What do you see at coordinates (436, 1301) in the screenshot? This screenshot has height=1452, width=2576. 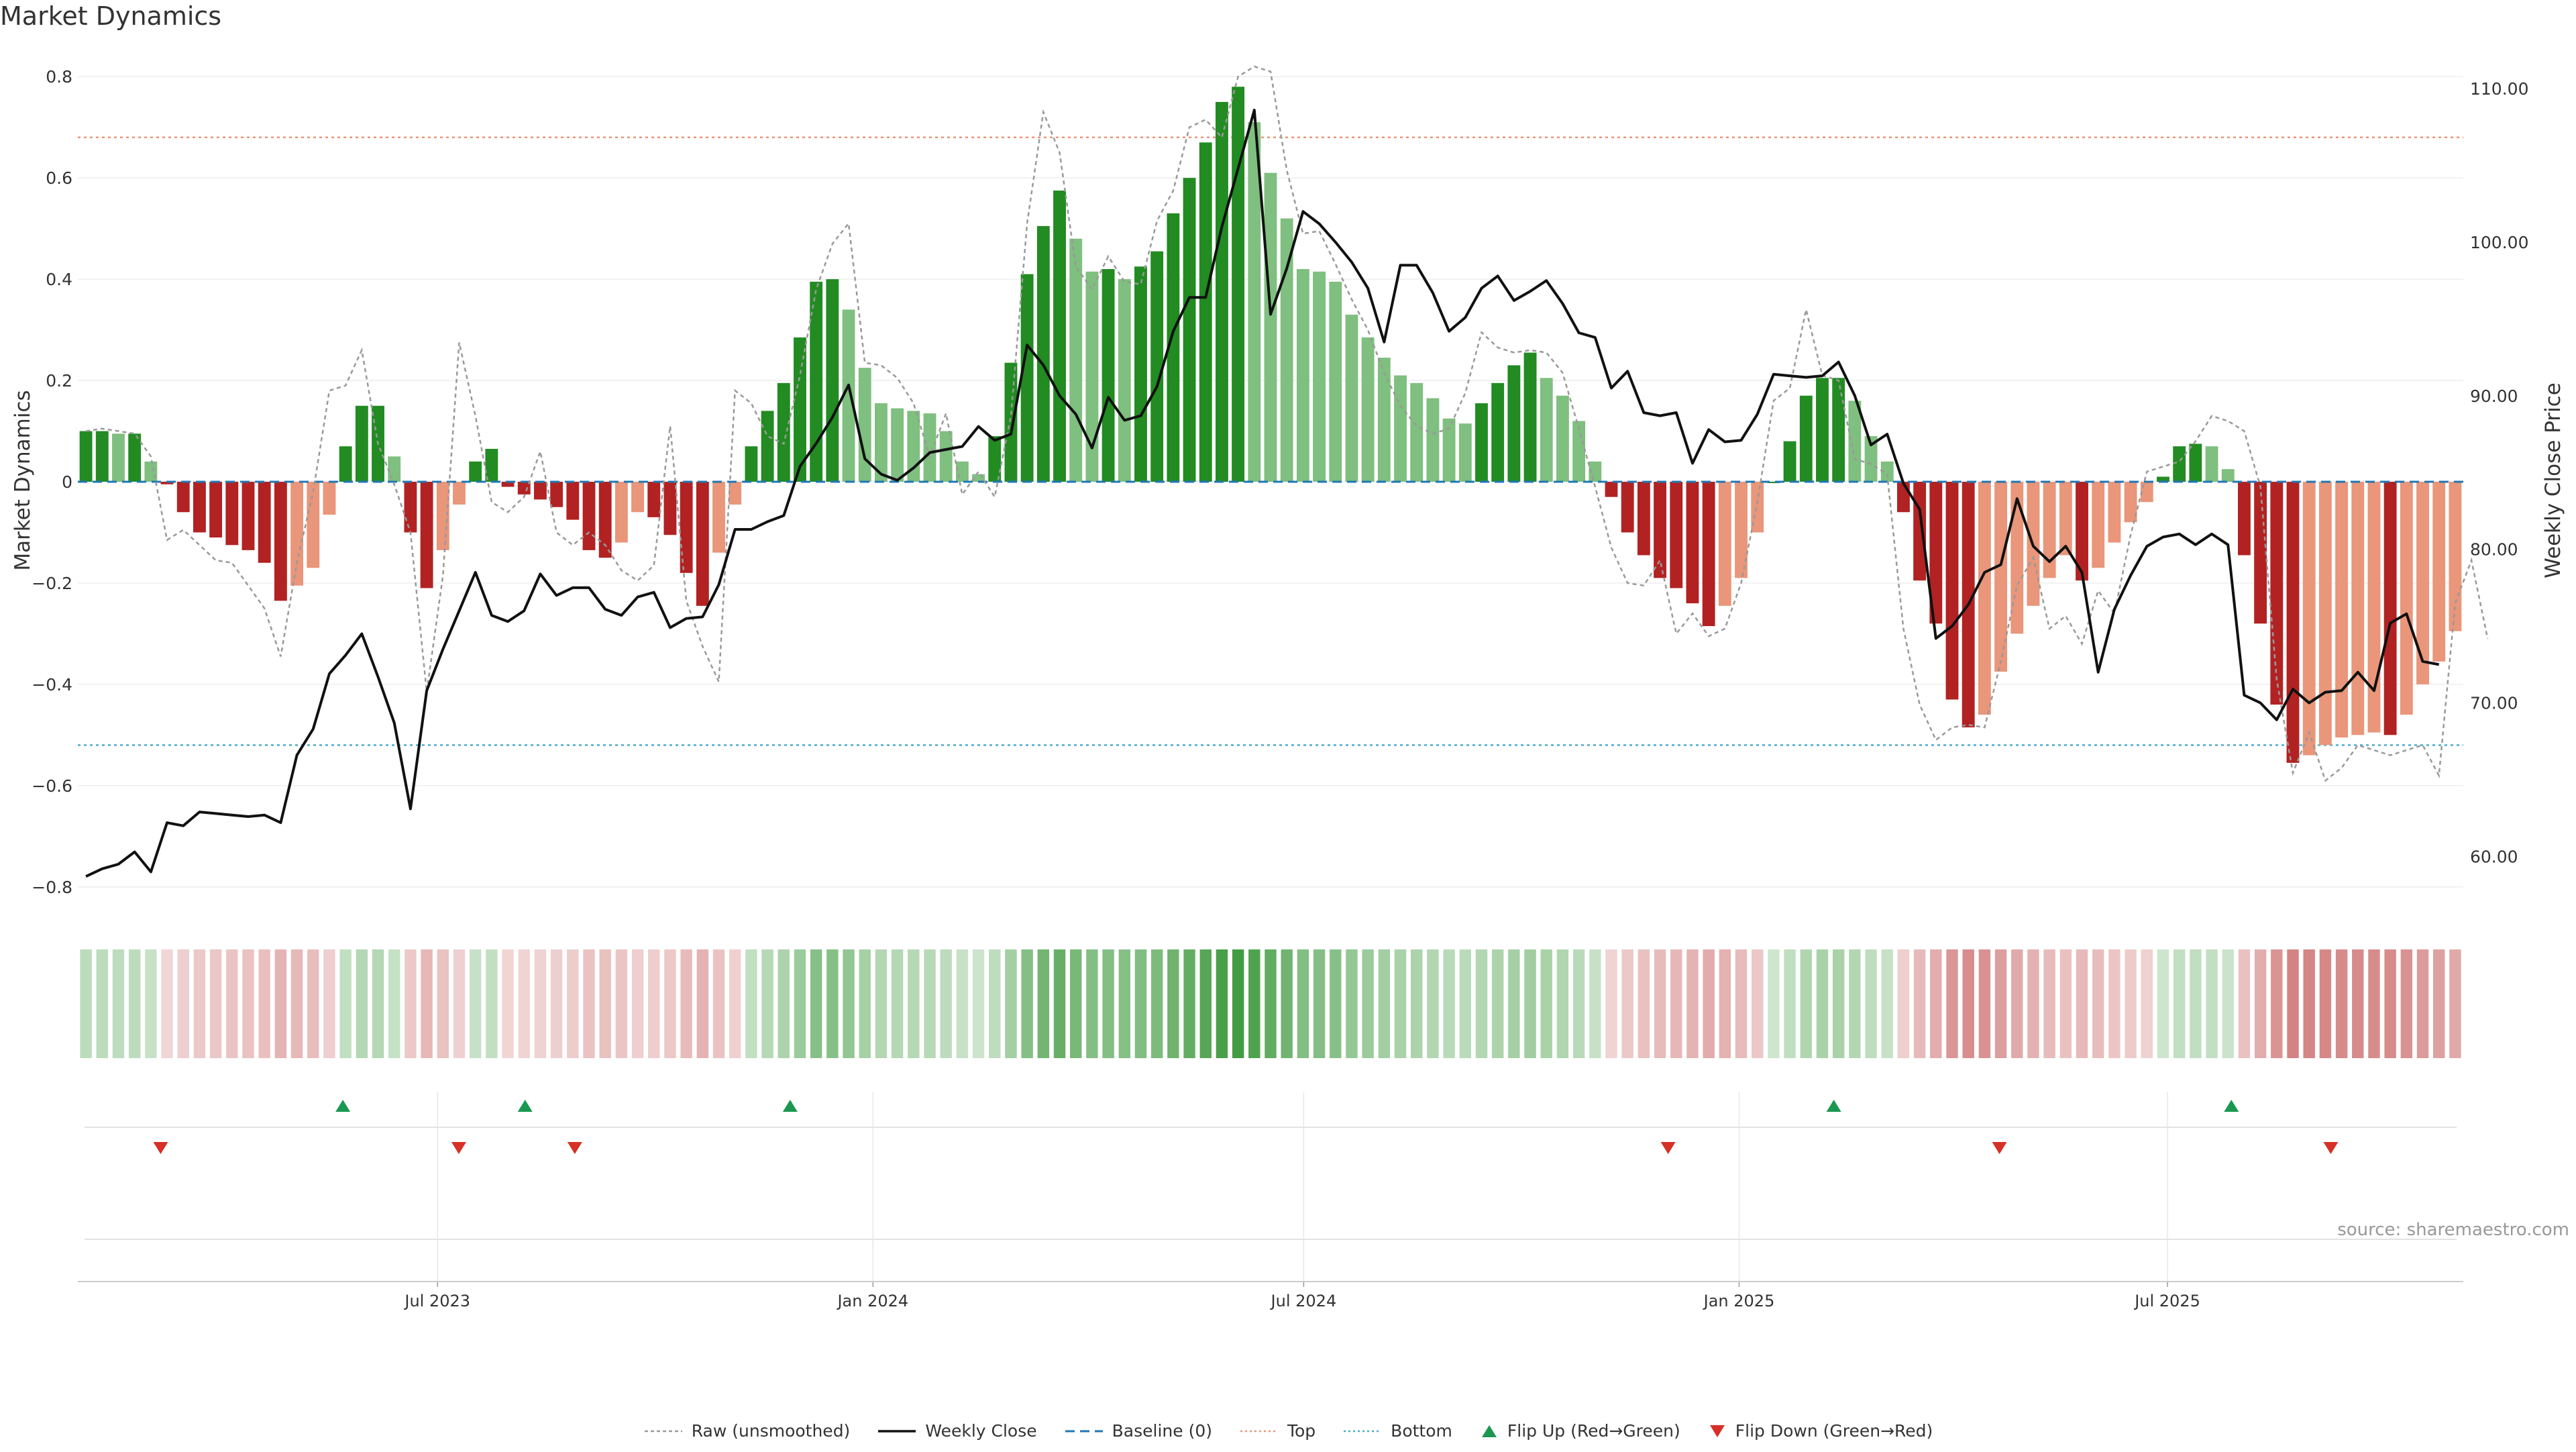 I see `x-tick-label: Jul 2023` at bounding box center [436, 1301].